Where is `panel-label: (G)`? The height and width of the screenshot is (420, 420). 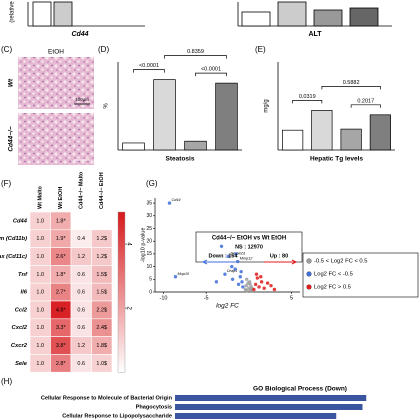 panel-label: (G) is located at coordinates (152, 183).